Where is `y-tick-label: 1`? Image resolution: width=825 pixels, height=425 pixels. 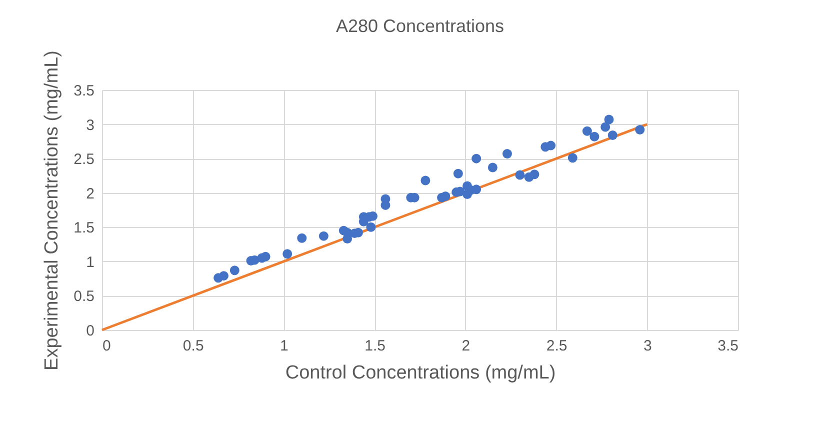 y-tick-label: 1 is located at coordinates (90, 262).